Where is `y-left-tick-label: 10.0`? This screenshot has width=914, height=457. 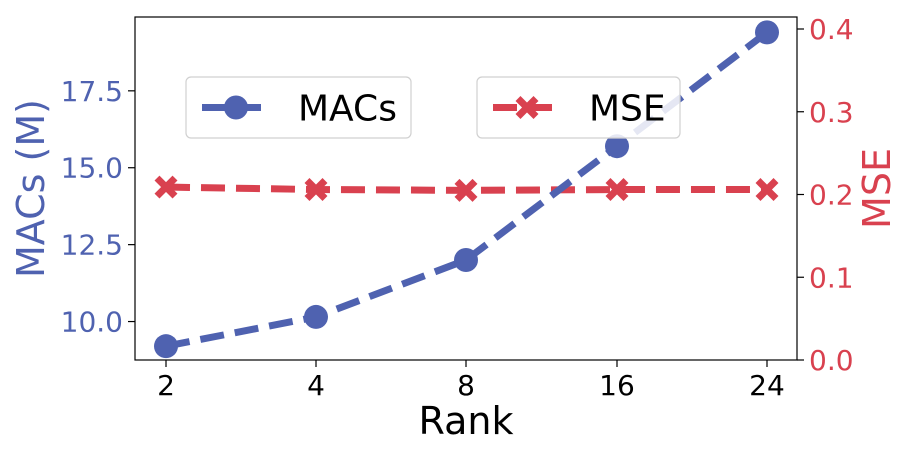 y-left-tick-label: 10.0 is located at coordinates (92, 322).